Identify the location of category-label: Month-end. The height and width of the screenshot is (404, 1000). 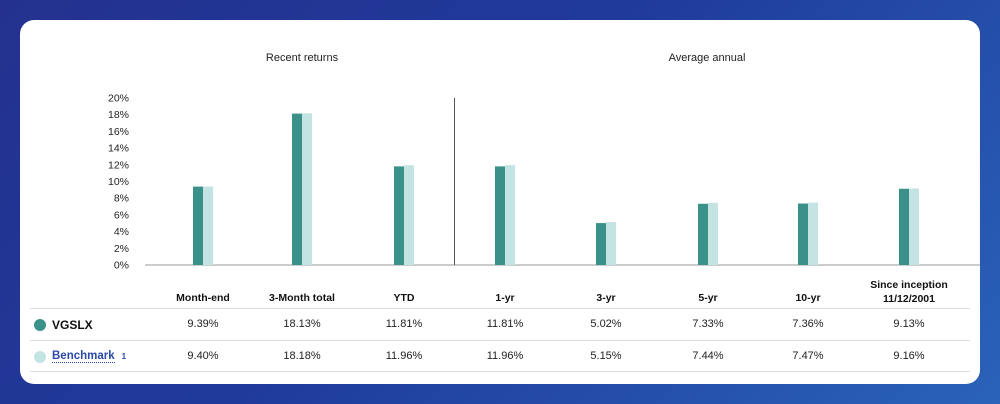
(203, 298).